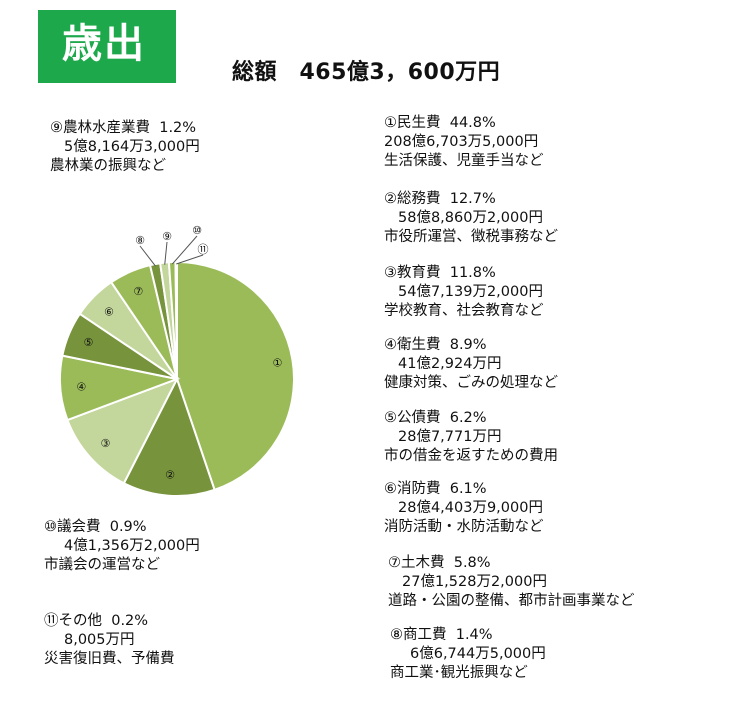  I want to click on legend-desc: 生活保護、児童手当など, so click(464, 161).